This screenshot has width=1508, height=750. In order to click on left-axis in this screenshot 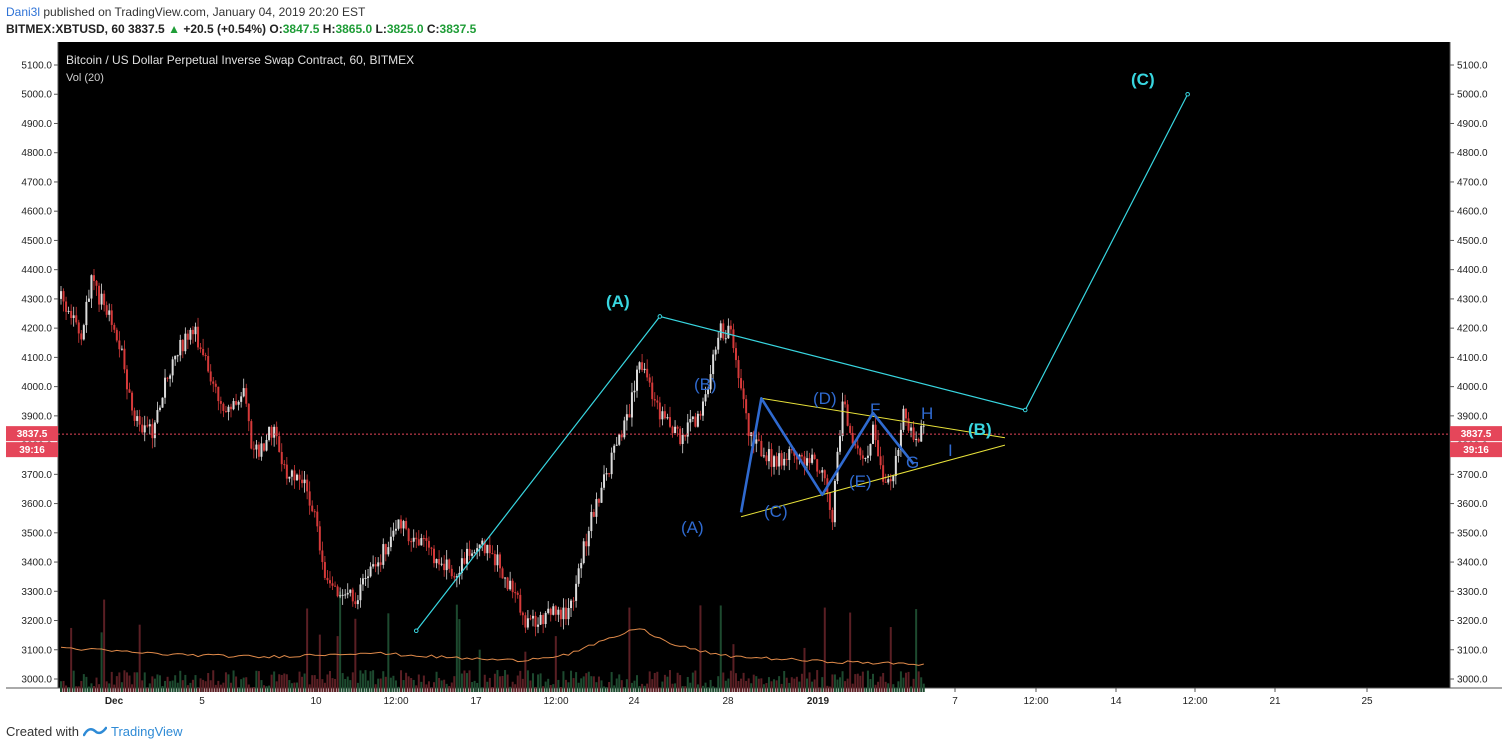, I will do `click(32, 365)`.